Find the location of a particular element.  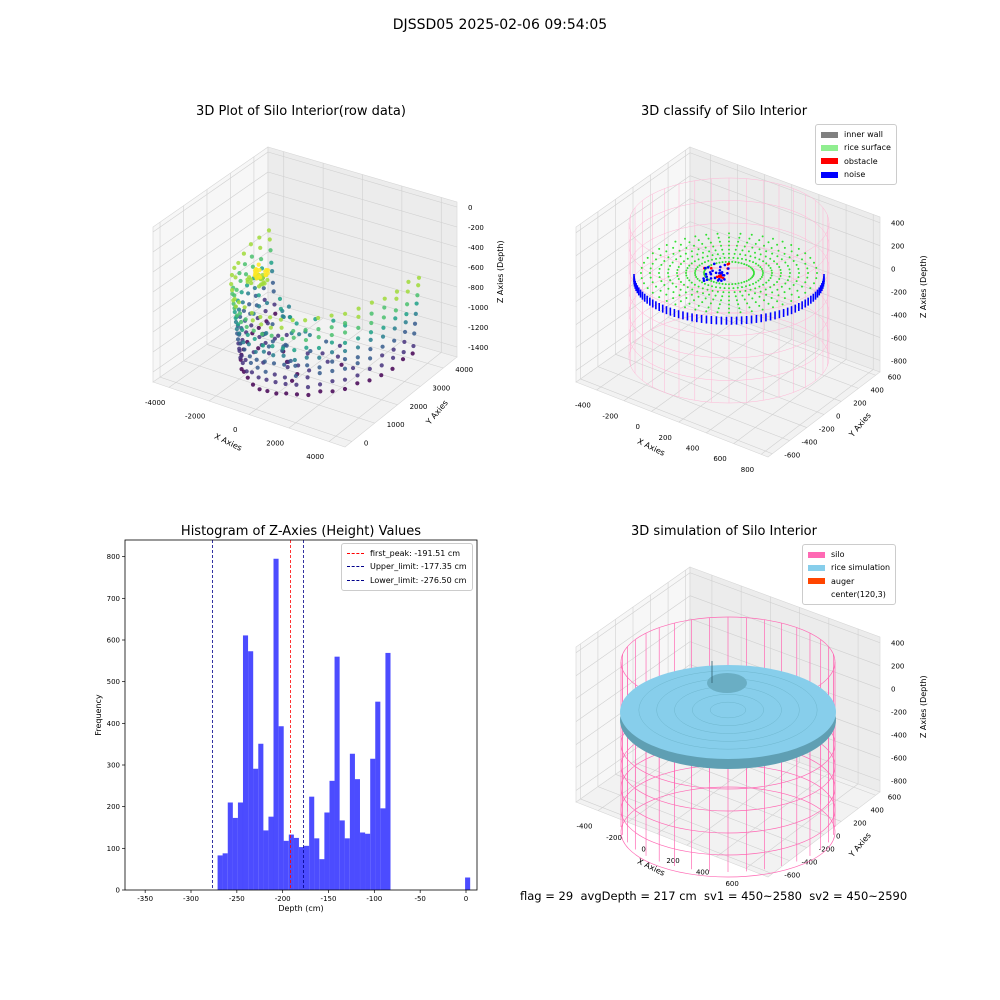

raw-ztick-label: -1000 is located at coordinates (478, 308).